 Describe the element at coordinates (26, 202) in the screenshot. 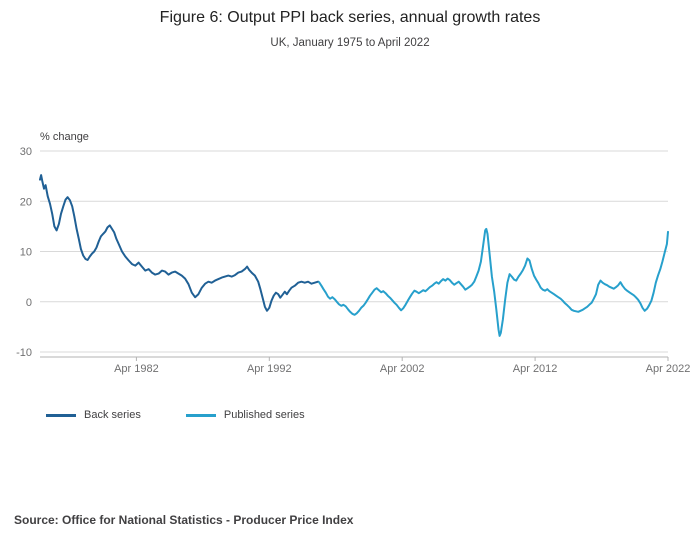

I see `y-tick-label: 20` at that location.